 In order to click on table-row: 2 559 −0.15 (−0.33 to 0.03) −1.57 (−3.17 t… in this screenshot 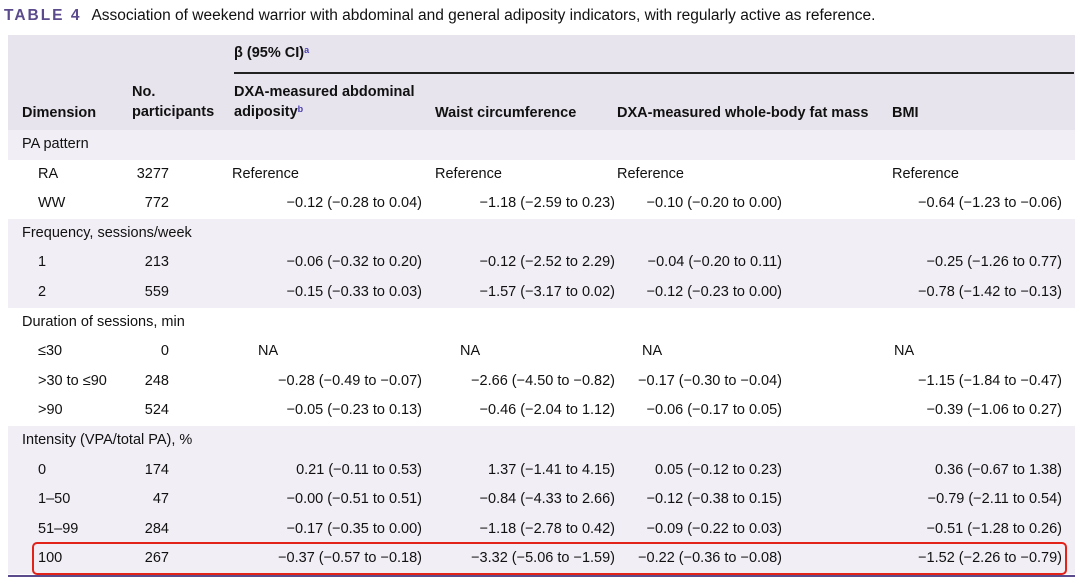, I will do `click(541, 292)`.